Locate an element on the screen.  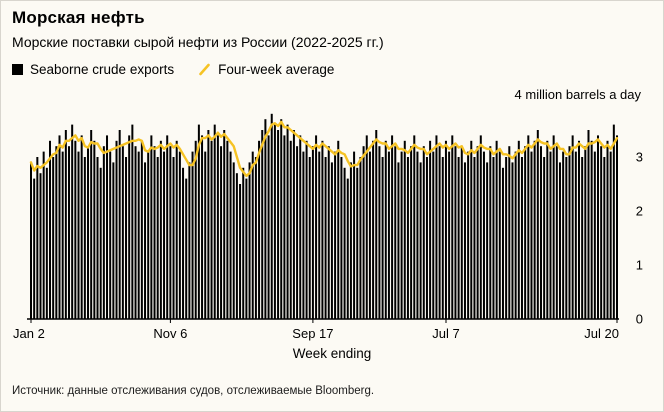
y-axis-unit-label: 4 million barrels a day is located at coordinates (577, 94).